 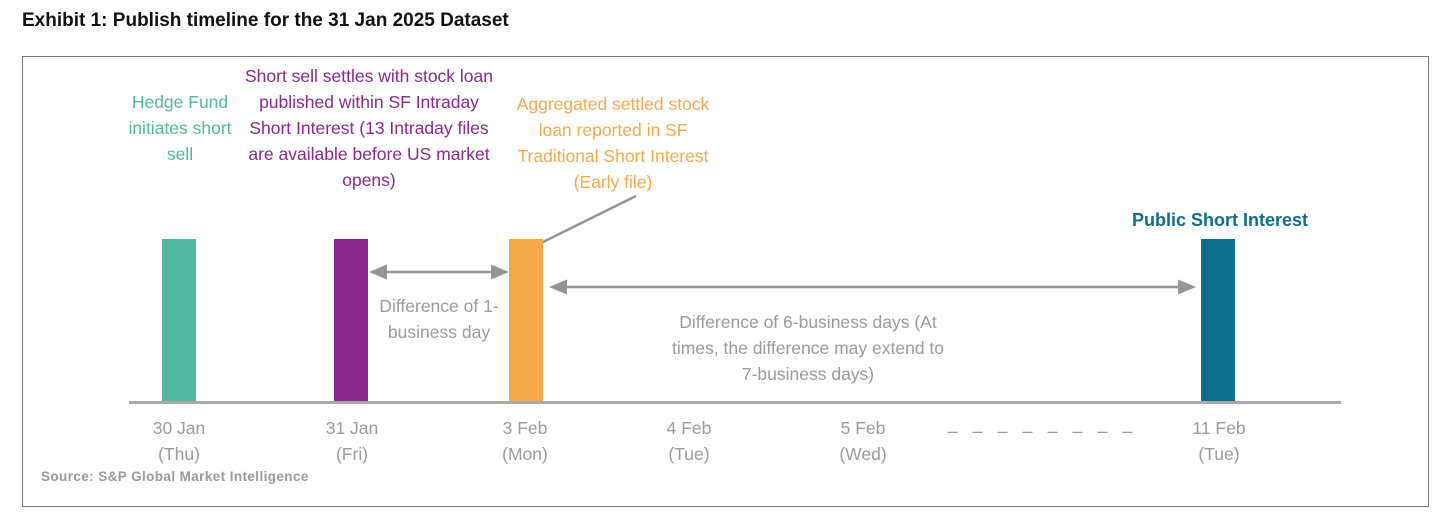 I want to click on diff-1-note: Difference of 1-business day, so click(x=439, y=319).